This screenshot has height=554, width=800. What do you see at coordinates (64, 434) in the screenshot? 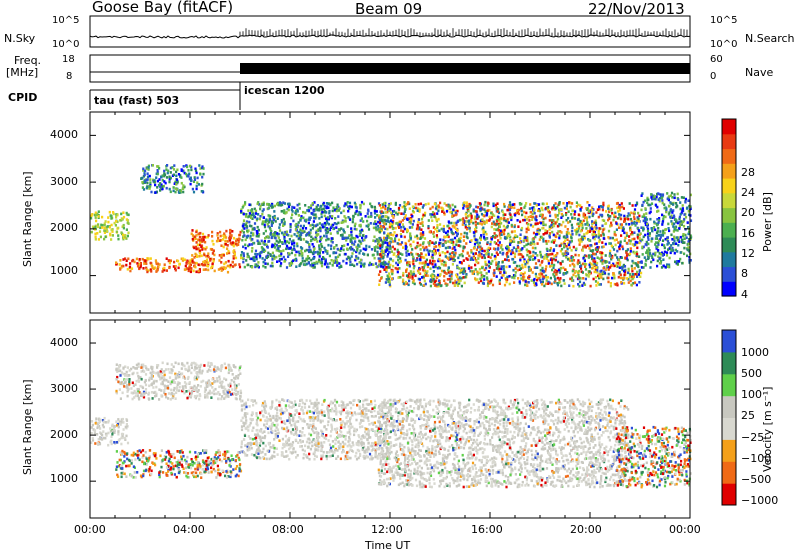
I see `velocity-ytick-2000: 2000` at bounding box center [64, 434].